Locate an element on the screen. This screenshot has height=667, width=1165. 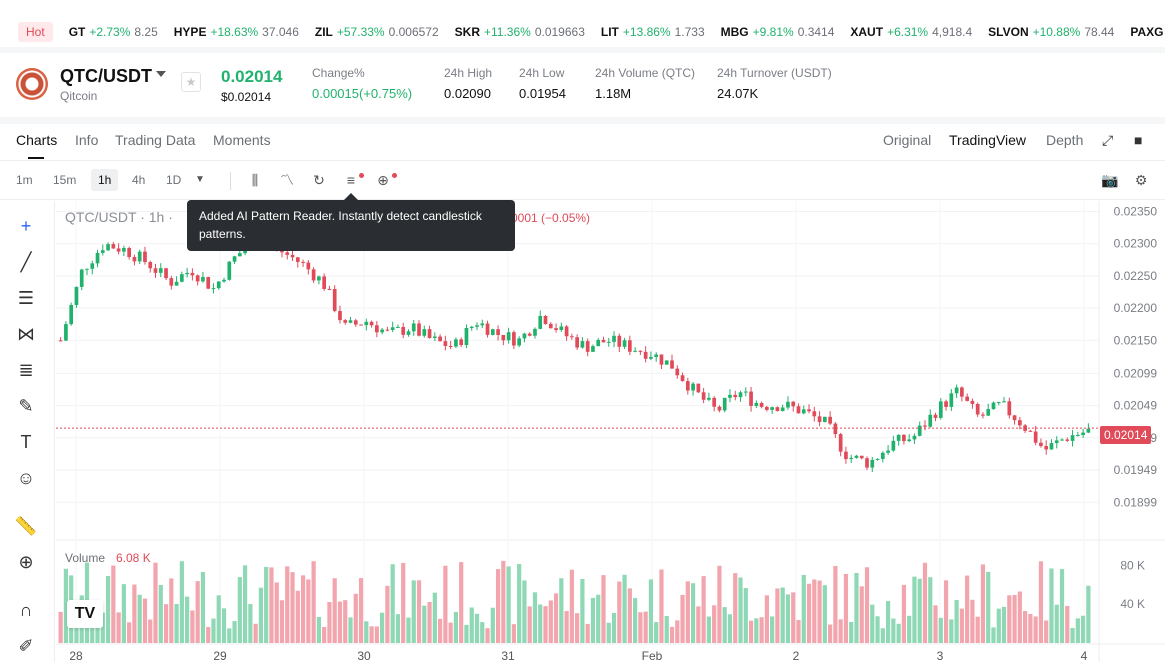
time-axis-tick: 4 is located at coordinates (1084, 655).